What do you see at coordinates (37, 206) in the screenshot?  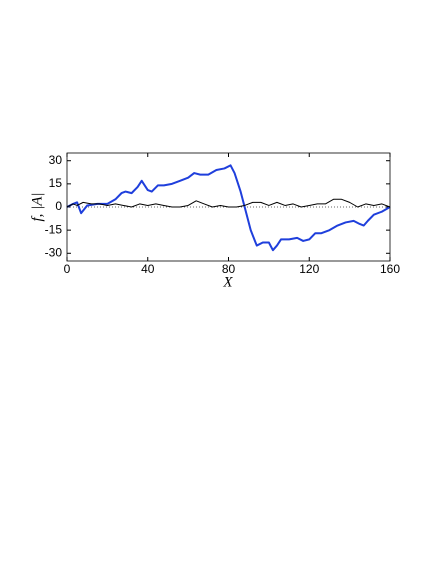 I see `y-axis-label: f, |A|` at bounding box center [37, 206].